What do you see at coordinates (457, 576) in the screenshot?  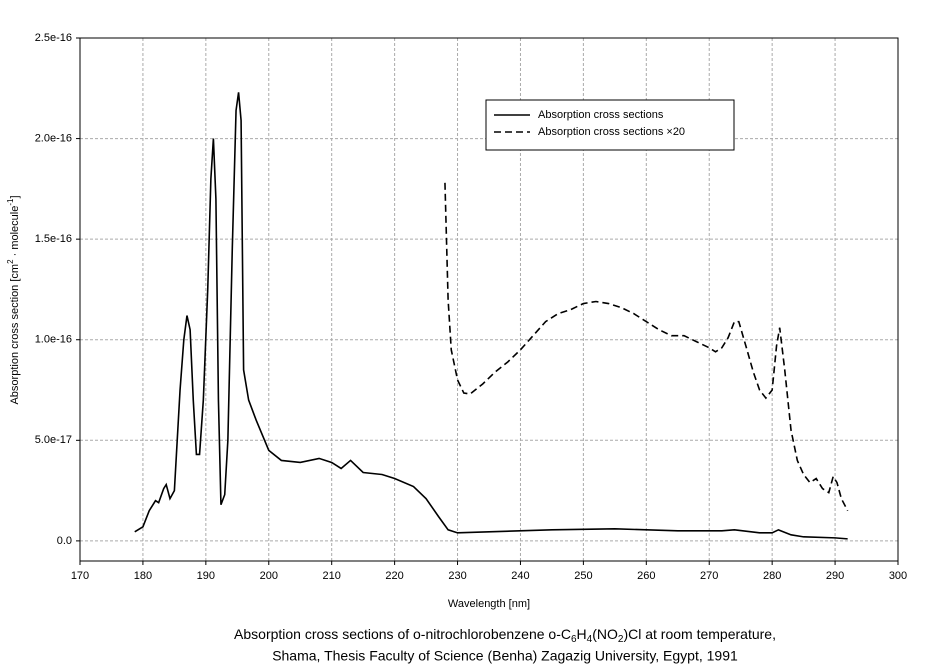 I see `x-tick-label: 230` at bounding box center [457, 576].